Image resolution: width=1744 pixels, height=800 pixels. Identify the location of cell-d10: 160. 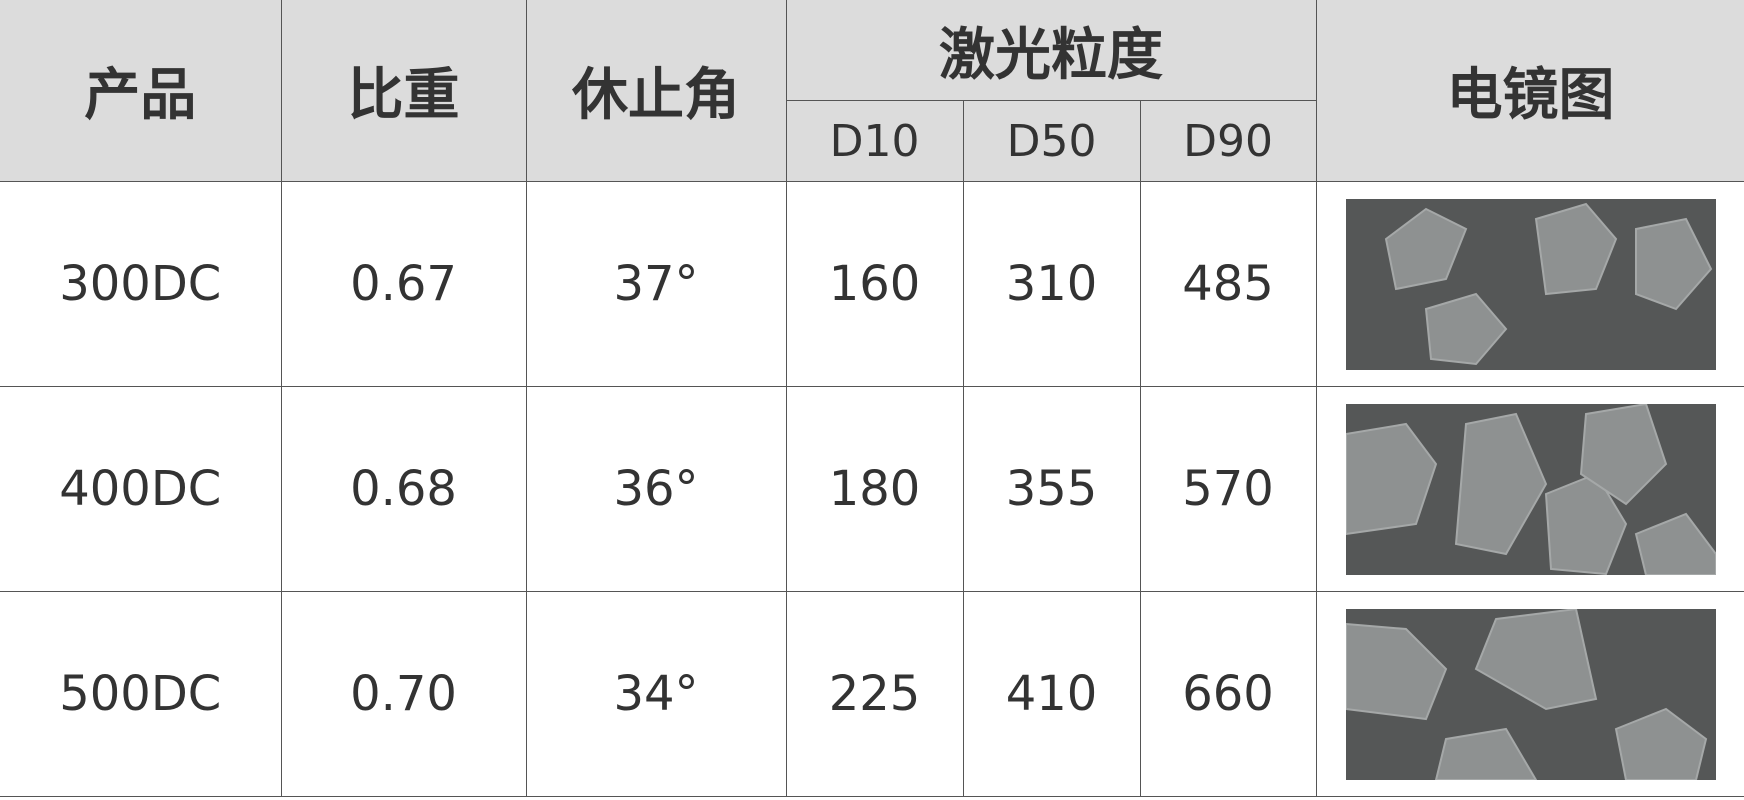
(874, 284).